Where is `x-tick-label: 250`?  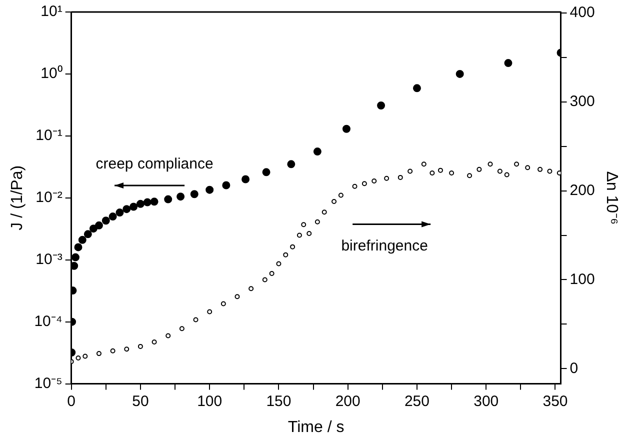 x-tick-label: 250 is located at coordinates (417, 401).